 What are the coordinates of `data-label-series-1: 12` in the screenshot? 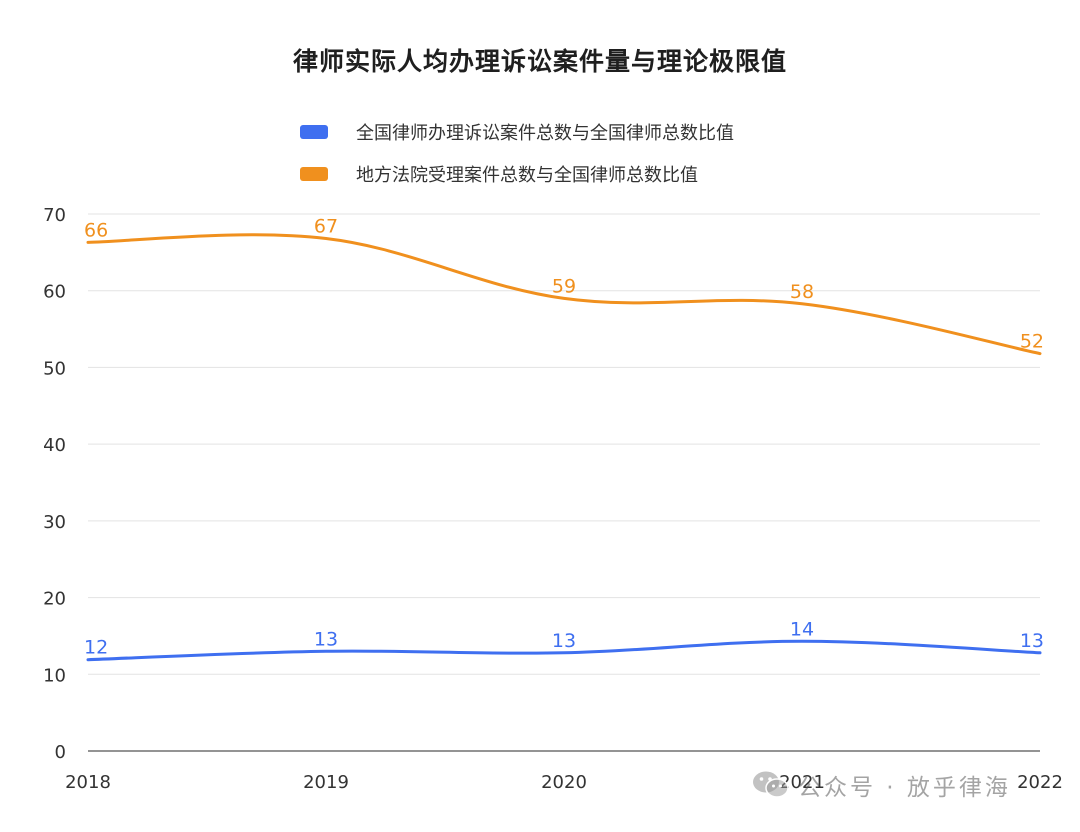 It's located at (96, 648).